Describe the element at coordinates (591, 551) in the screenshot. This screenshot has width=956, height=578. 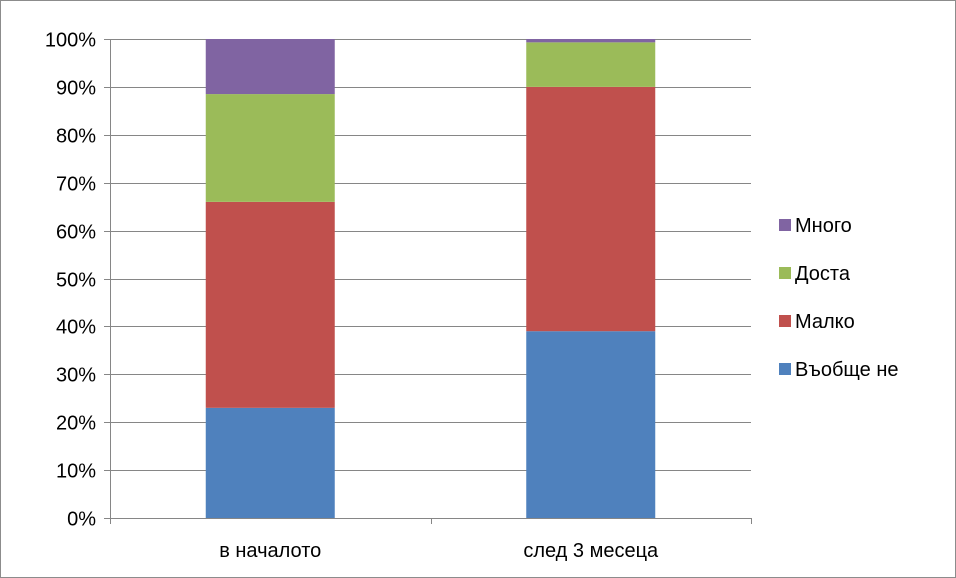
I see `x-tick-label: след 3 месеца` at that location.